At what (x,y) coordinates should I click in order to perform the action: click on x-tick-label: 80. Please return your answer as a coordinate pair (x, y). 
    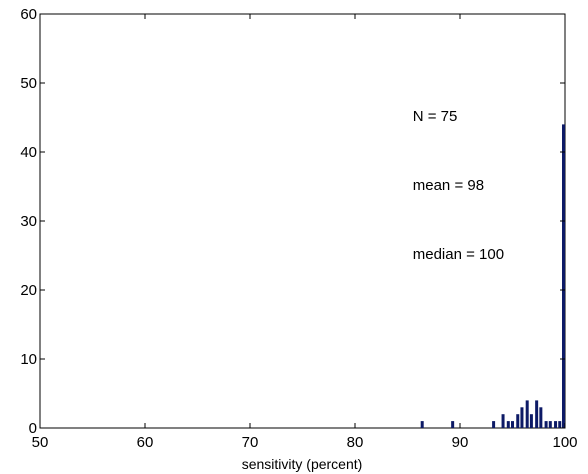
    Looking at the image, I should click on (355, 442).